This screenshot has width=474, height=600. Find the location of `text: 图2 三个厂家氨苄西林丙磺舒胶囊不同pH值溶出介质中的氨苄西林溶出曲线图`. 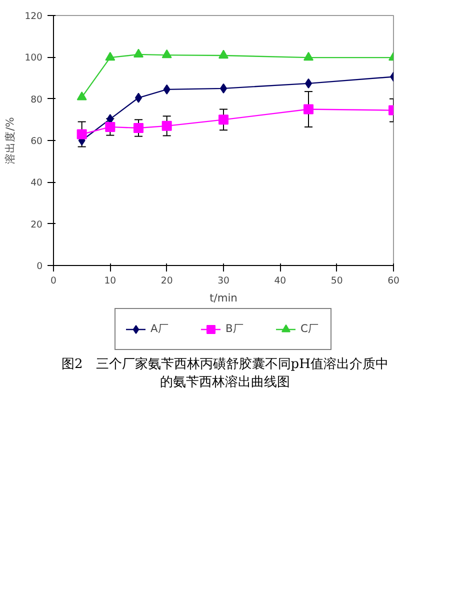

text: 图2 三个厂家氨苄西林丙磺舒胶囊不同pH值溶出介质中的氨苄西林溶出曲线图 is located at coordinates (225, 374).